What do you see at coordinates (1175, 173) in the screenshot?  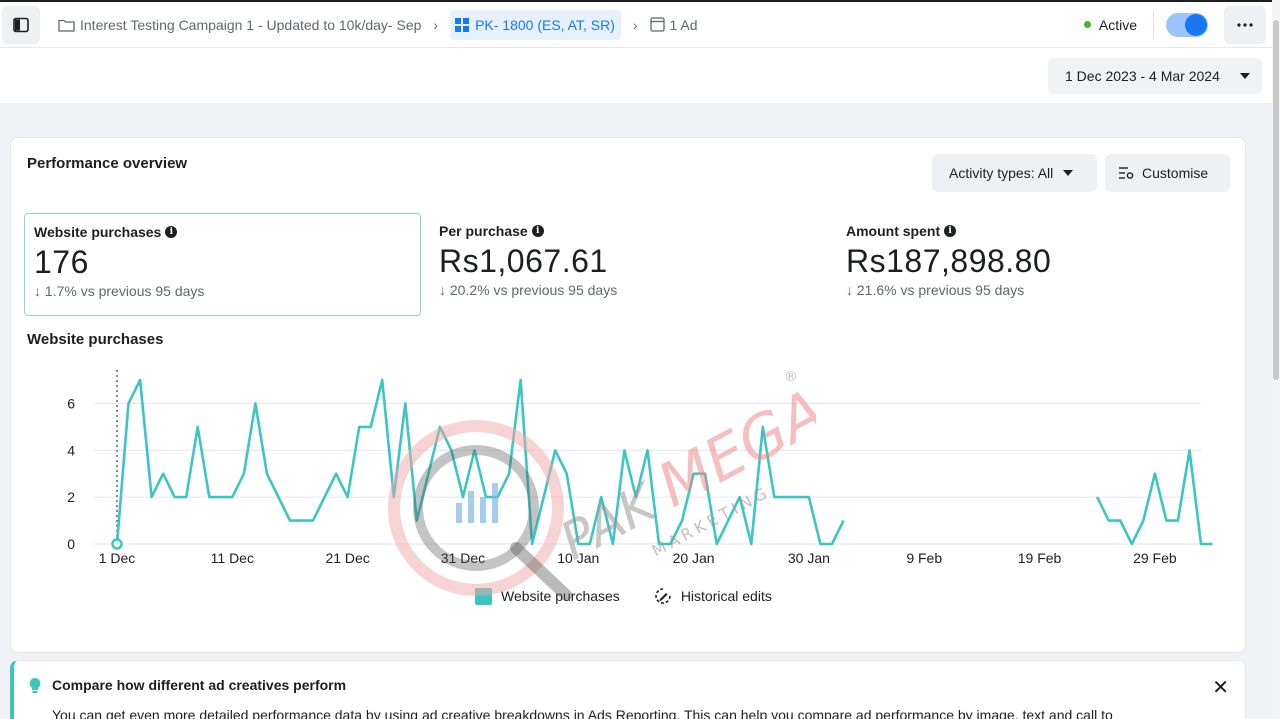 I see `customise-label: Customise` at bounding box center [1175, 173].